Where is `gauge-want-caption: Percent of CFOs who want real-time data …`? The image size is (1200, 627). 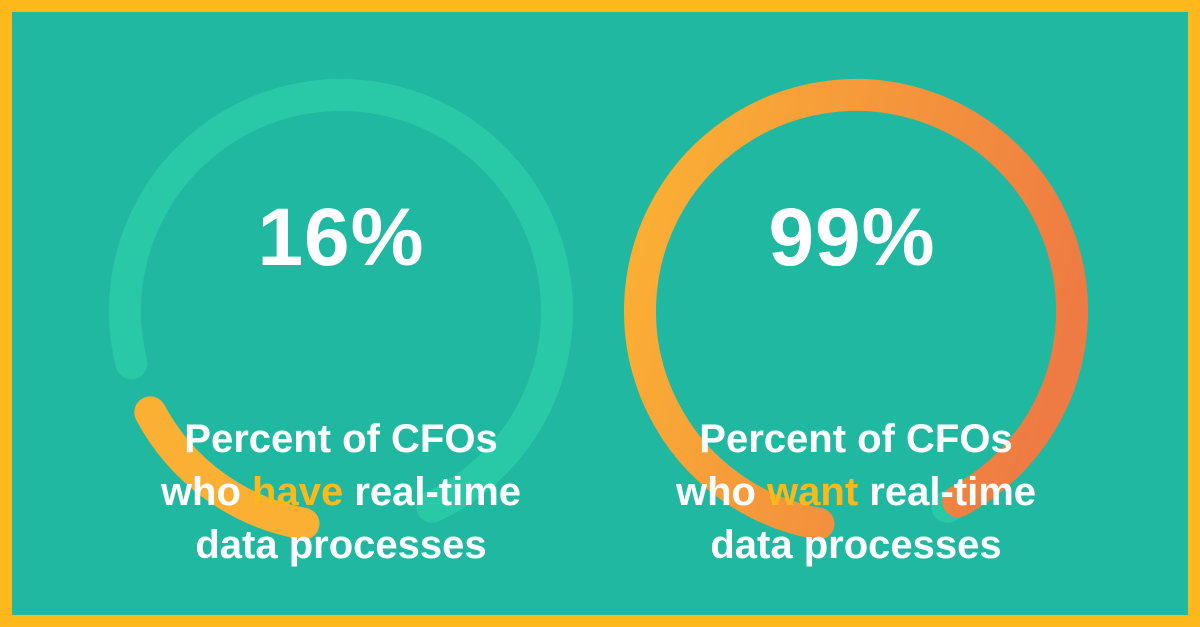
gauge-want-caption: Percent of CFOs who want real-time data … is located at coordinates (856, 492).